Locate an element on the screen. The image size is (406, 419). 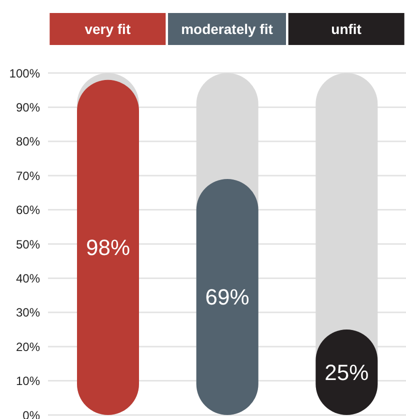
data-label: 98% is located at coordinates (108, 247).